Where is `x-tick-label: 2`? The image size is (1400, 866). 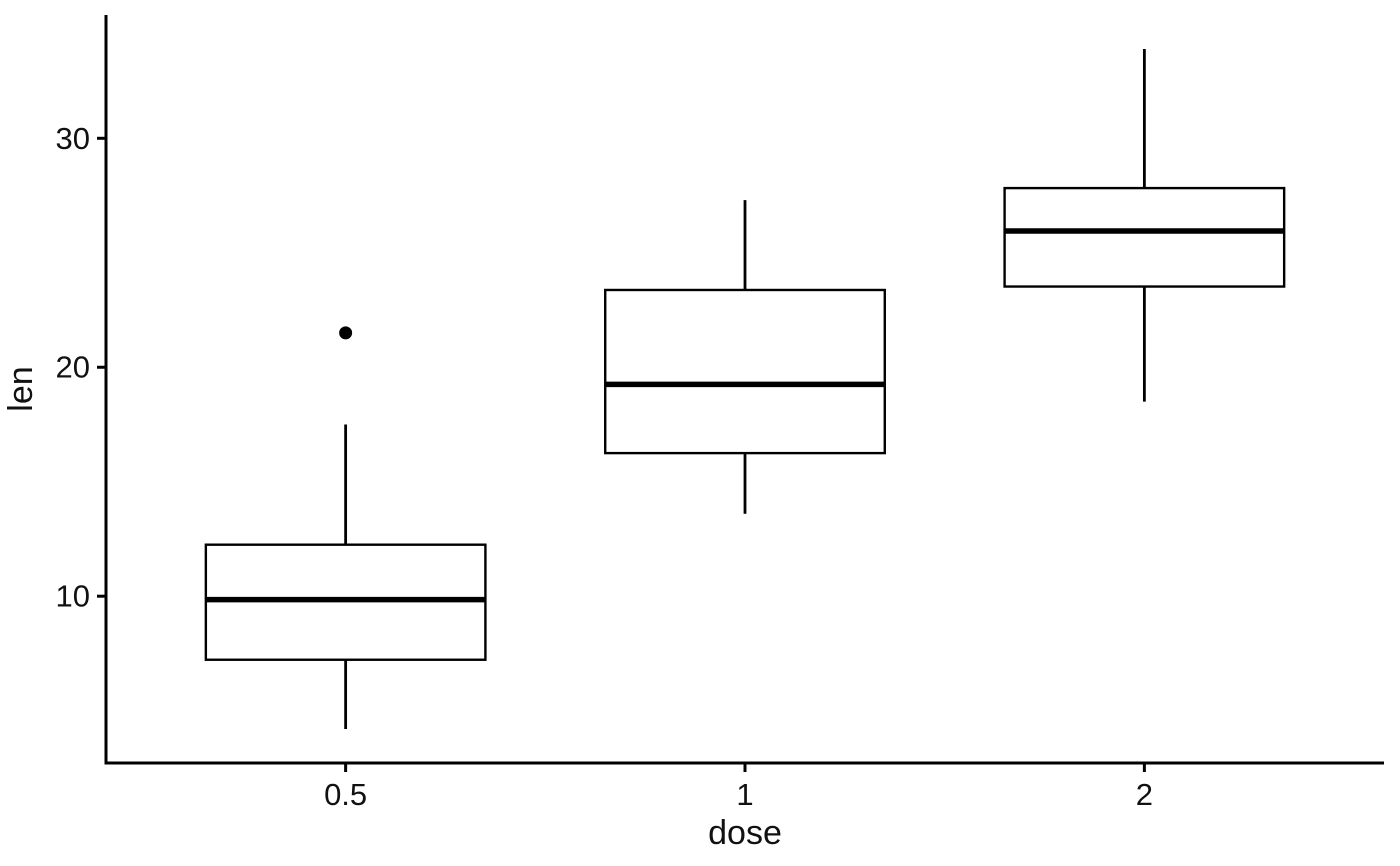
x-tick-label: 2 is located at coordinates (1144, 794).